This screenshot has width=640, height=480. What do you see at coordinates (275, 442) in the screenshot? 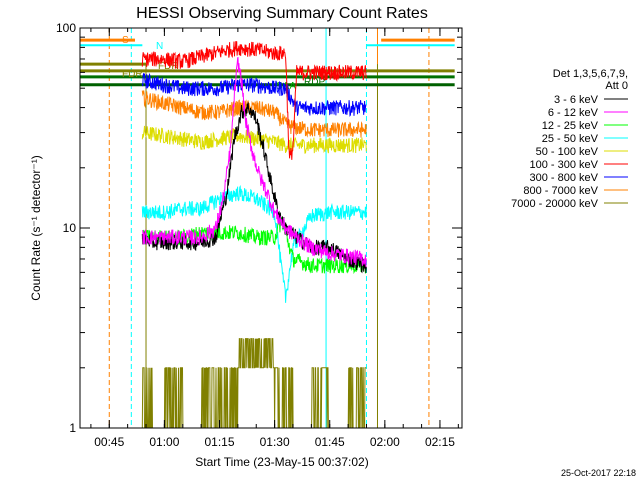
I see `x-tick-label-3: 01:30` at bounding box center [275, 442].